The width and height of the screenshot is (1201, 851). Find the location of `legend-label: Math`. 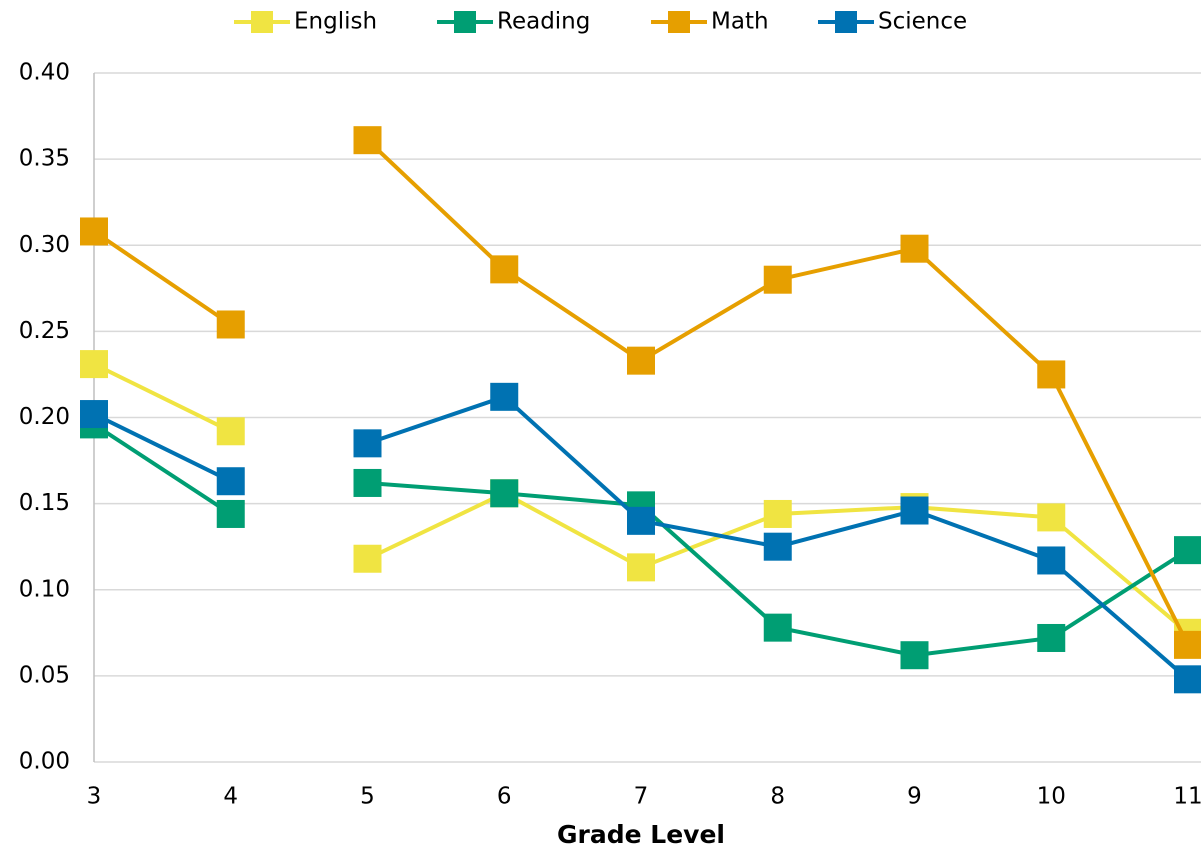

legend-label: Math is located at coordinates (740, 22).